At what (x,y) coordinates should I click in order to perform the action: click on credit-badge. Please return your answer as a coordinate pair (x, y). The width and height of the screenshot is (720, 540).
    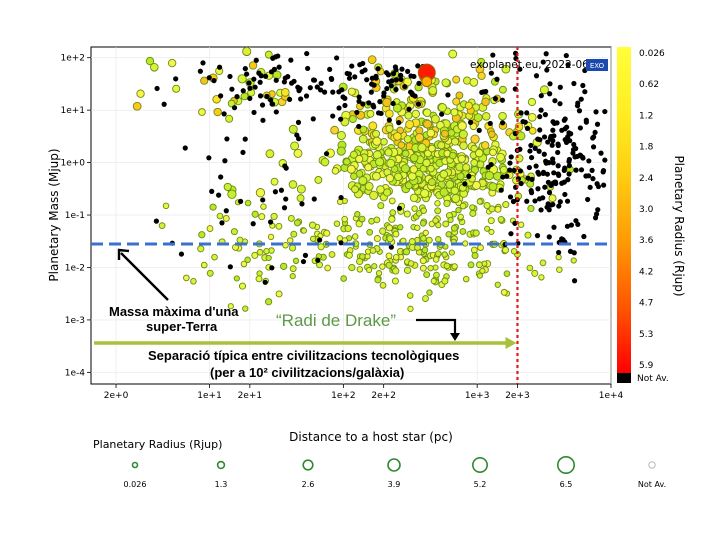
    Looking at the image, I should click on (597, 65).